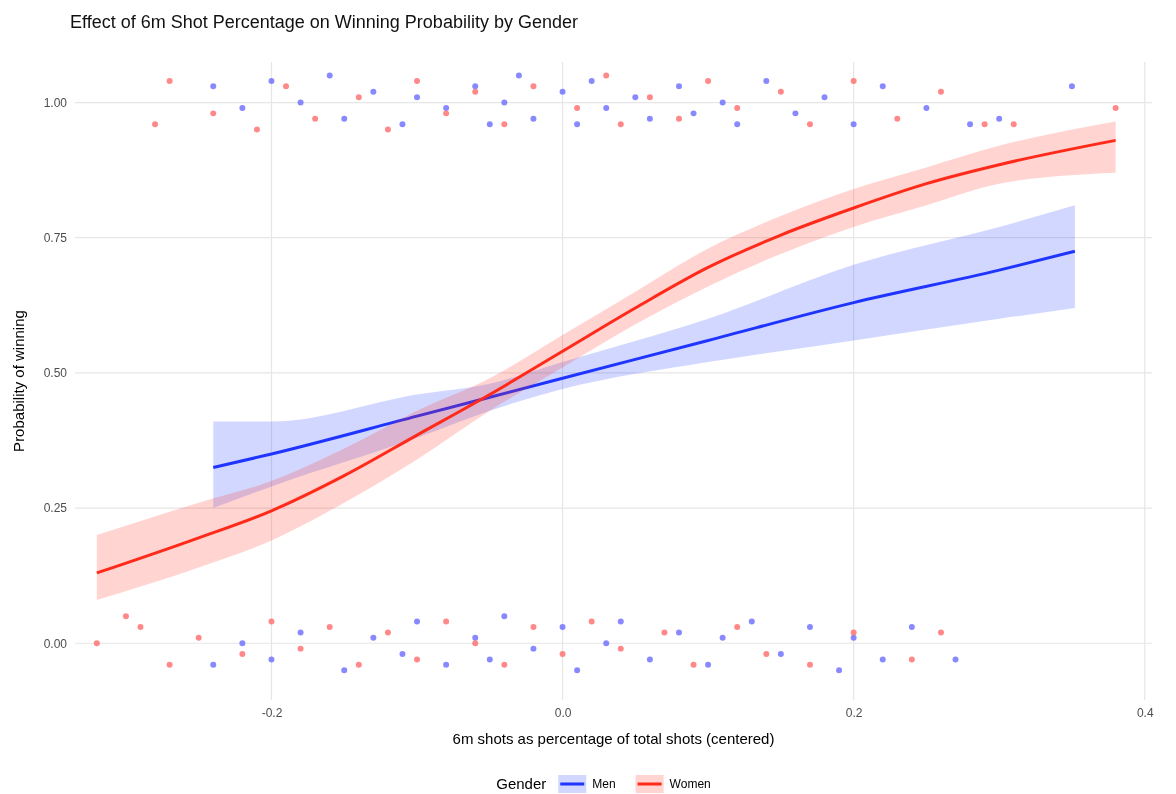 The width and height of the screenshot is (1176, 794). I want to click on legend-label: Women, so click(690, 784).